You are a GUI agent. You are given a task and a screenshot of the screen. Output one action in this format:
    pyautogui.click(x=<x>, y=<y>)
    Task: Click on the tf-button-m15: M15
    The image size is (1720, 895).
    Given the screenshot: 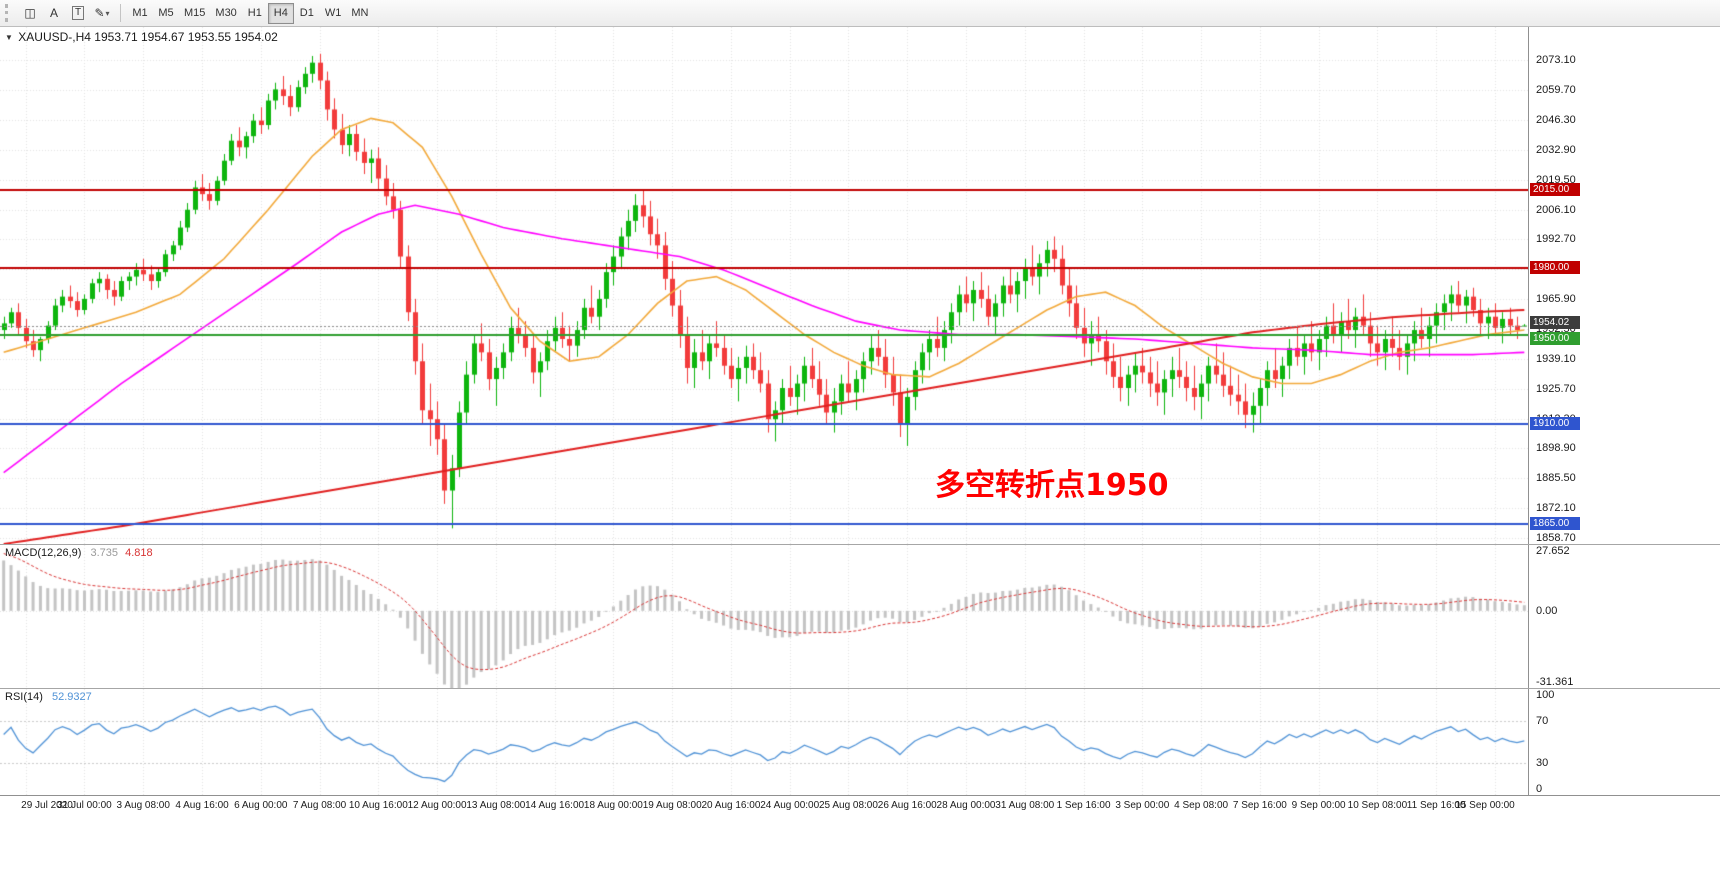 What is the action you would take?
    pyautogui.click(x=194, y=13)
    